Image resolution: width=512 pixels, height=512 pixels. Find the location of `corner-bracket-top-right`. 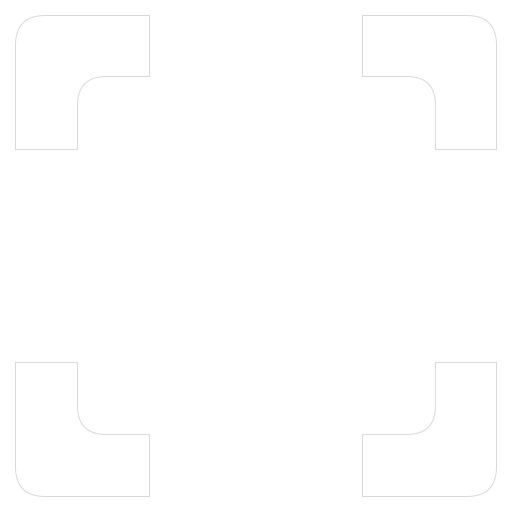

corner-bracket-top-right is located at coordinates (429, 82).